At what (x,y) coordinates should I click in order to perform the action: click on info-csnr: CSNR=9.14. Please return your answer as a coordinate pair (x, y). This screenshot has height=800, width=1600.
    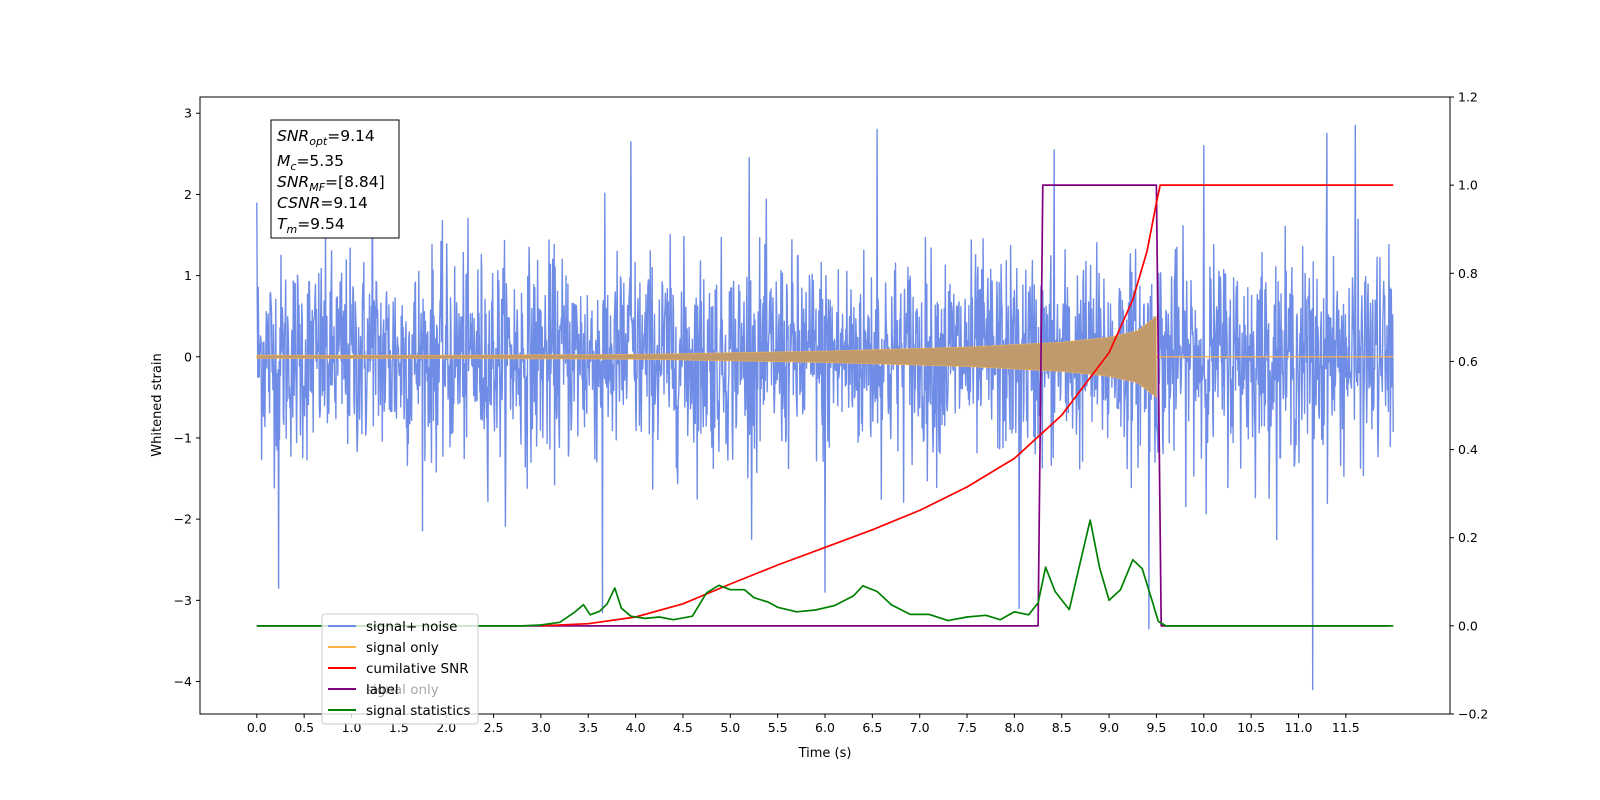
    Looking at the image, I should click on (322, 203).